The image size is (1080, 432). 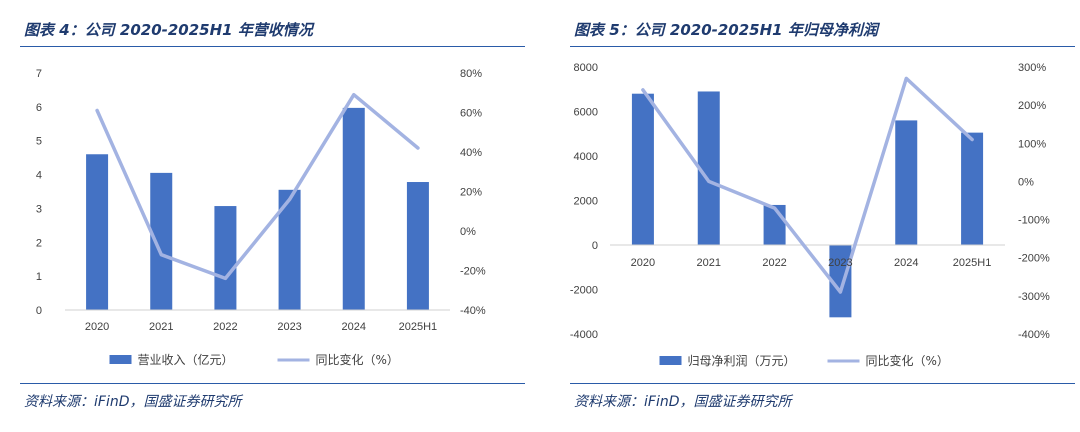 I want to click on figure-title: 图表 5：公司 2020-2025H1 年归母净利润, so click(x=726, y=30).